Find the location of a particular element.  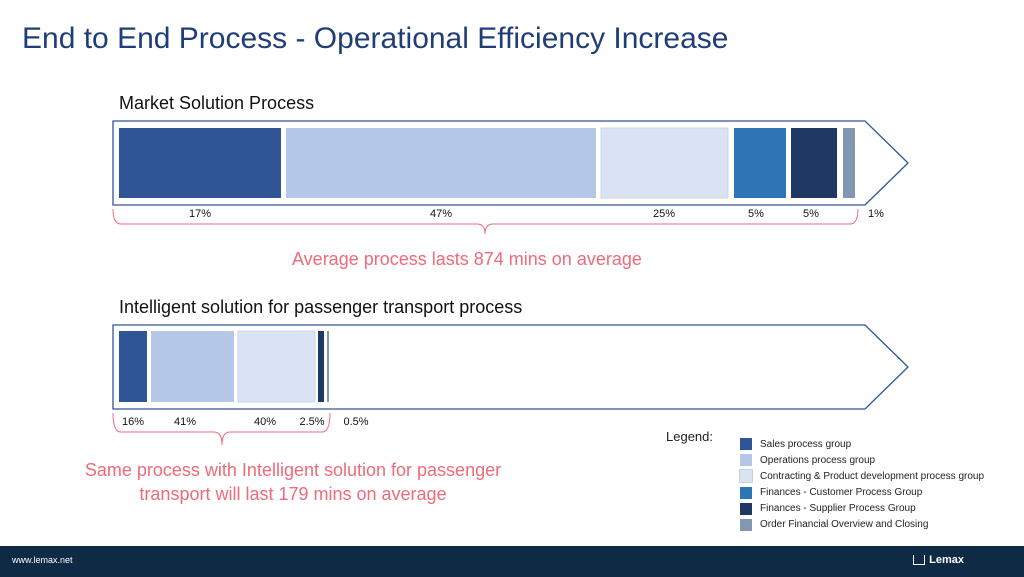

market-segment-contracting is located at coordinates (664, 163).